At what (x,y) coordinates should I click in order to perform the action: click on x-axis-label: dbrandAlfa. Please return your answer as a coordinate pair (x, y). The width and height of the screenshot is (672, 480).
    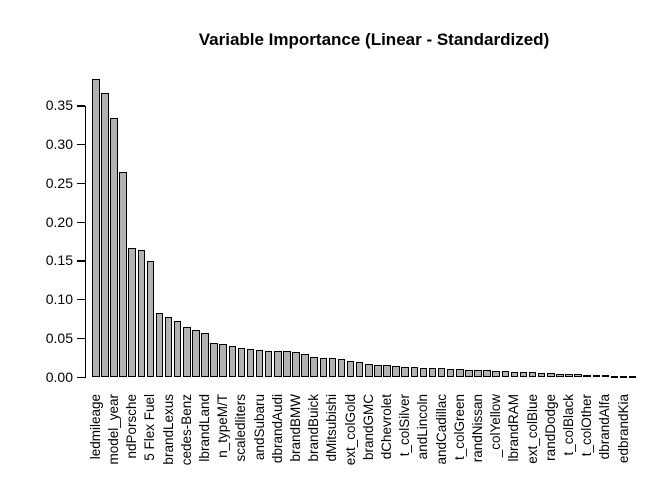
    Looking at the image, I should click on (605, 427).